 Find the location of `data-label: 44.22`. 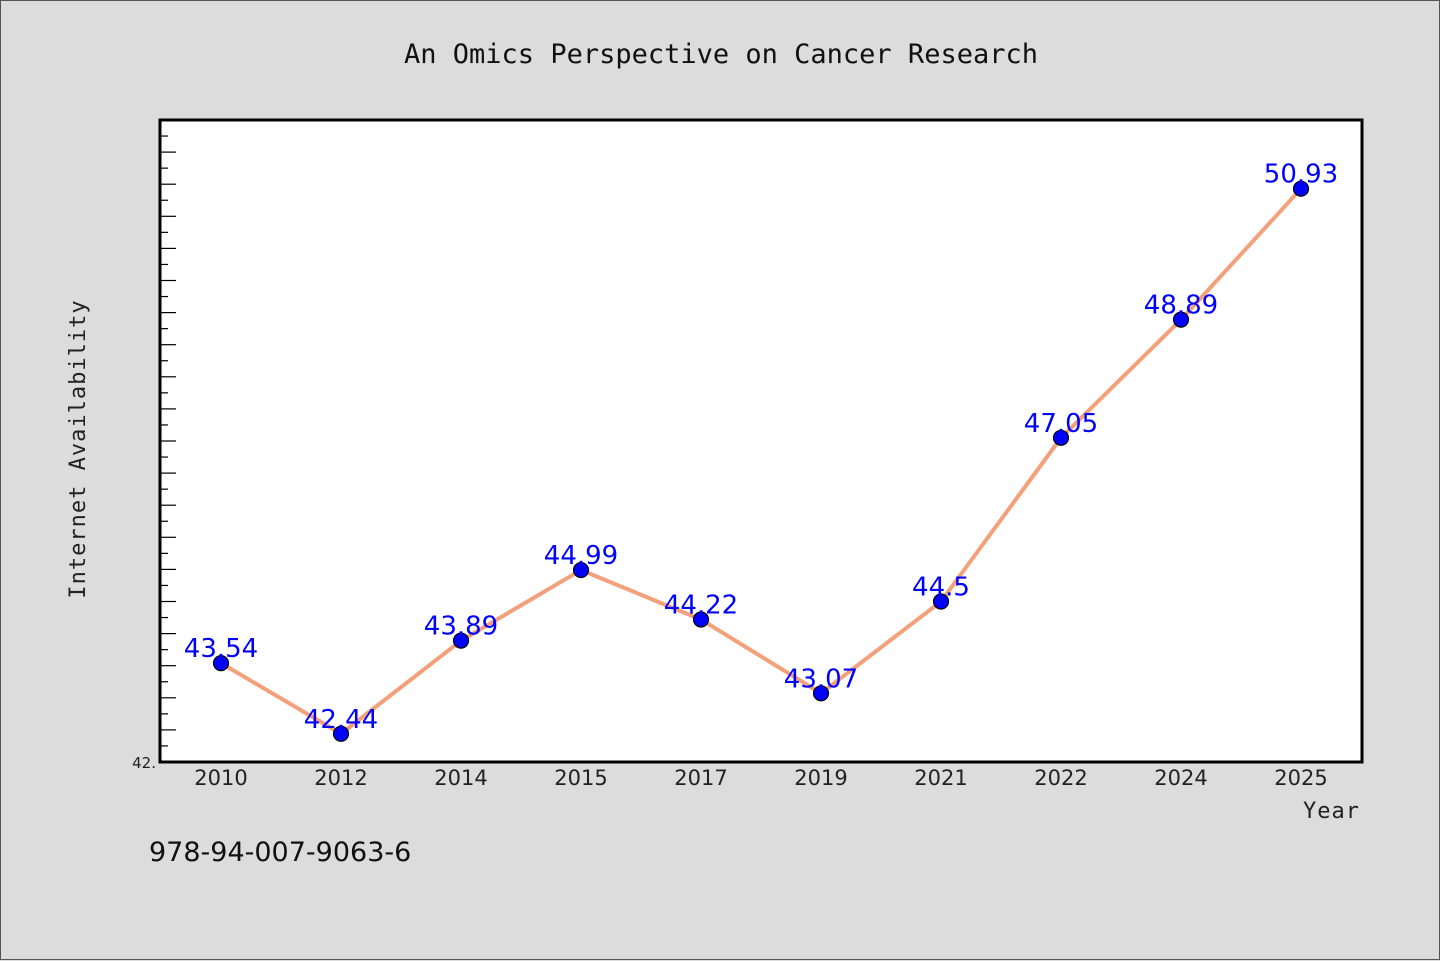

data-label: 44.22 is located at coordinates (701, 605).